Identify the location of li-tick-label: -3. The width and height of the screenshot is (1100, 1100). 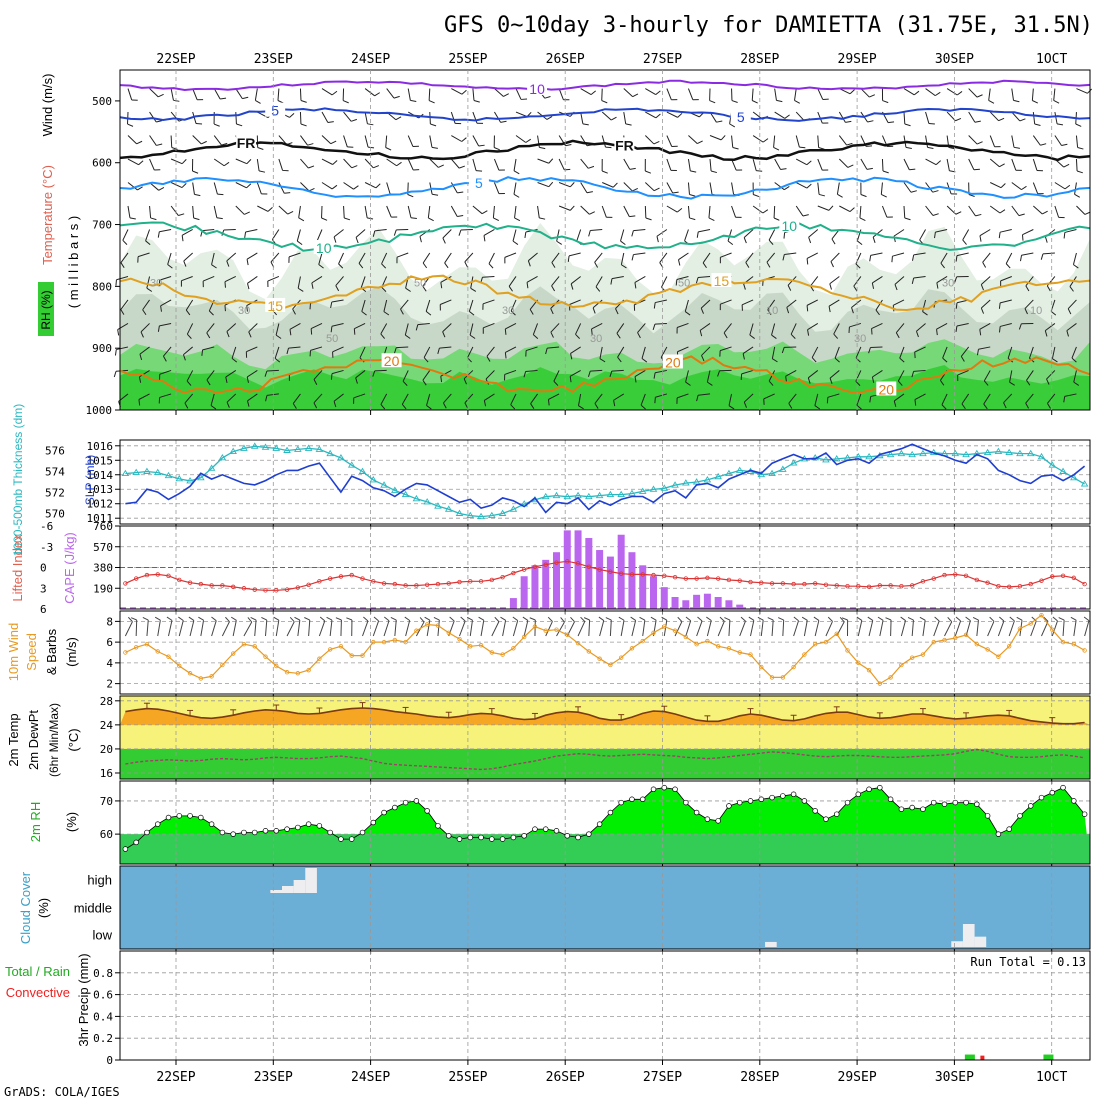
(46, 547).